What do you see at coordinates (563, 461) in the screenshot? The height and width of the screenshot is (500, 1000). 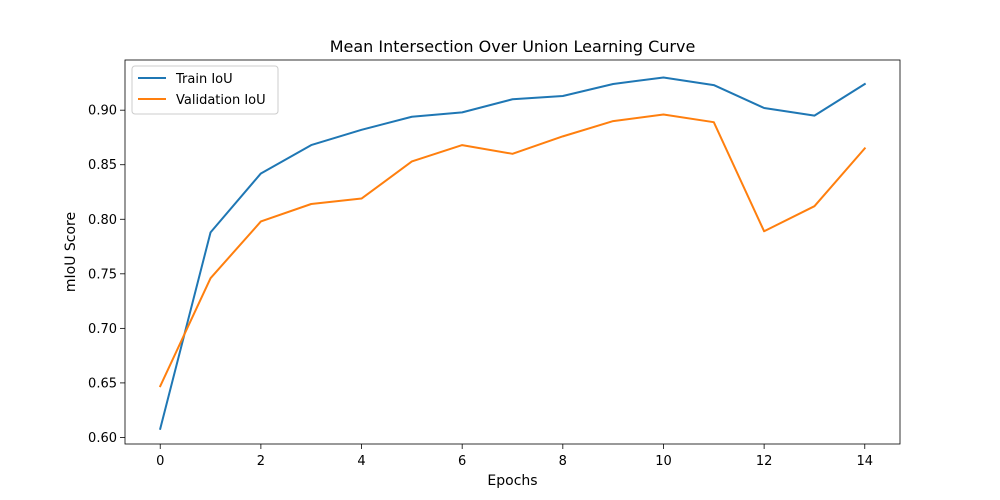 I see `x-tick-label: 8` at bounding box center [563, 461].